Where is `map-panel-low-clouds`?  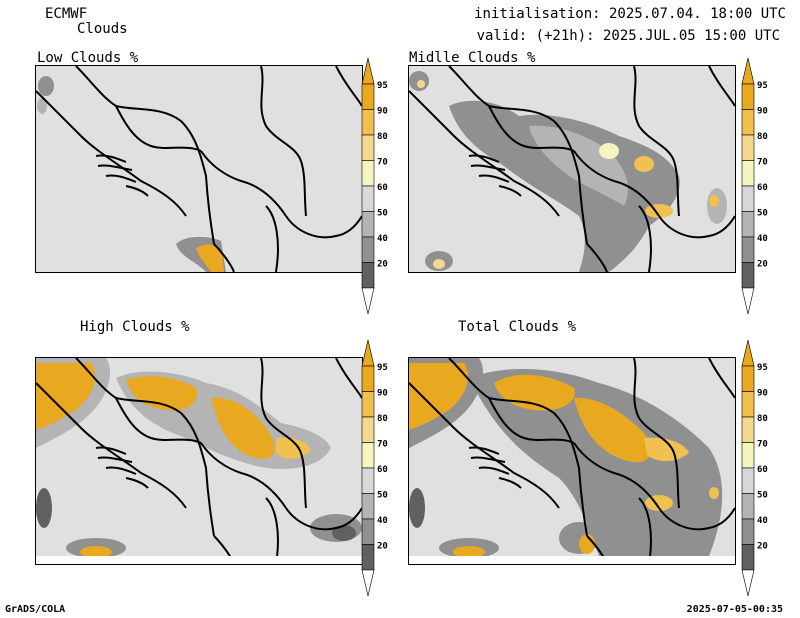 map-panel-low-clouds is located at coordinates (199, 169).